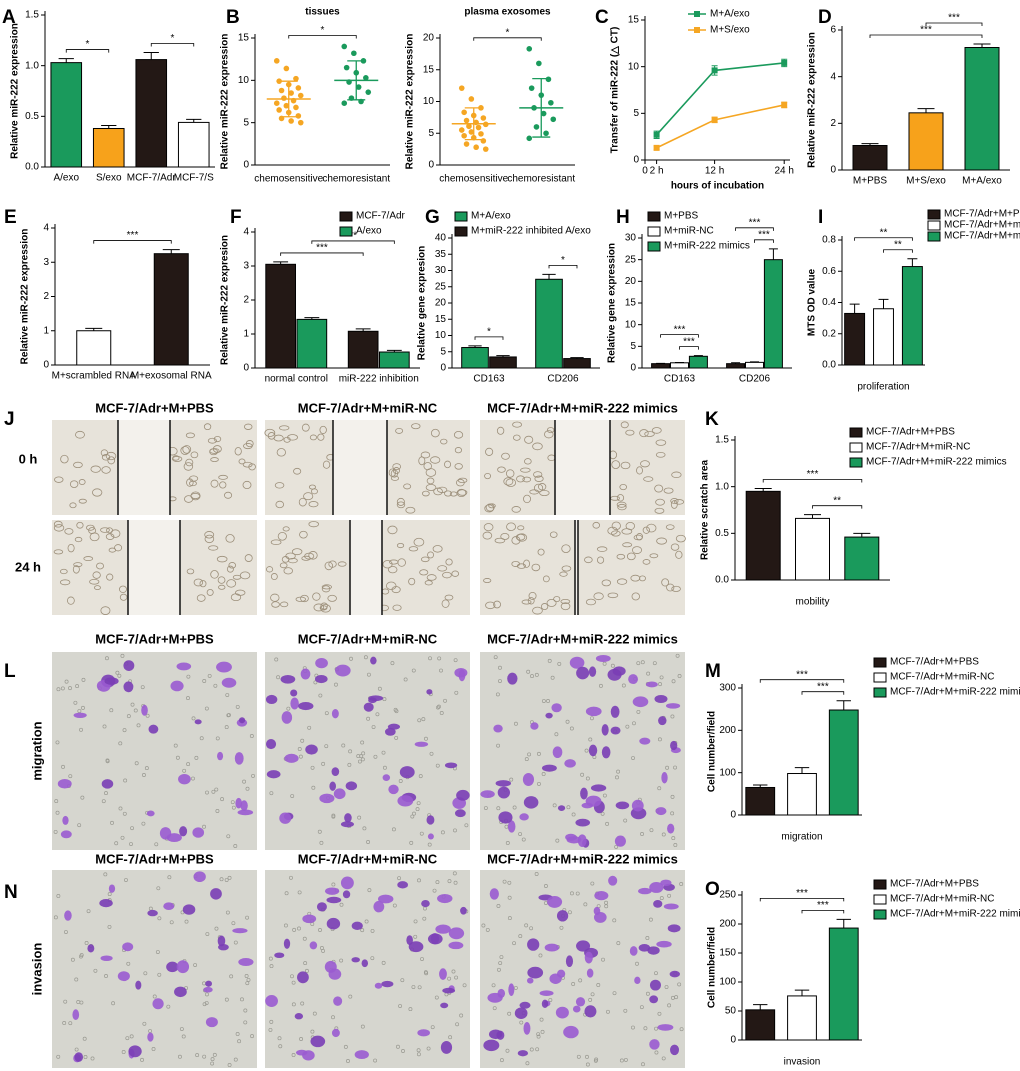  What do you see at coordinates (727, 895) in the screenshot?
I see `y-tick-label: 250` at bounding box center [727, 895].